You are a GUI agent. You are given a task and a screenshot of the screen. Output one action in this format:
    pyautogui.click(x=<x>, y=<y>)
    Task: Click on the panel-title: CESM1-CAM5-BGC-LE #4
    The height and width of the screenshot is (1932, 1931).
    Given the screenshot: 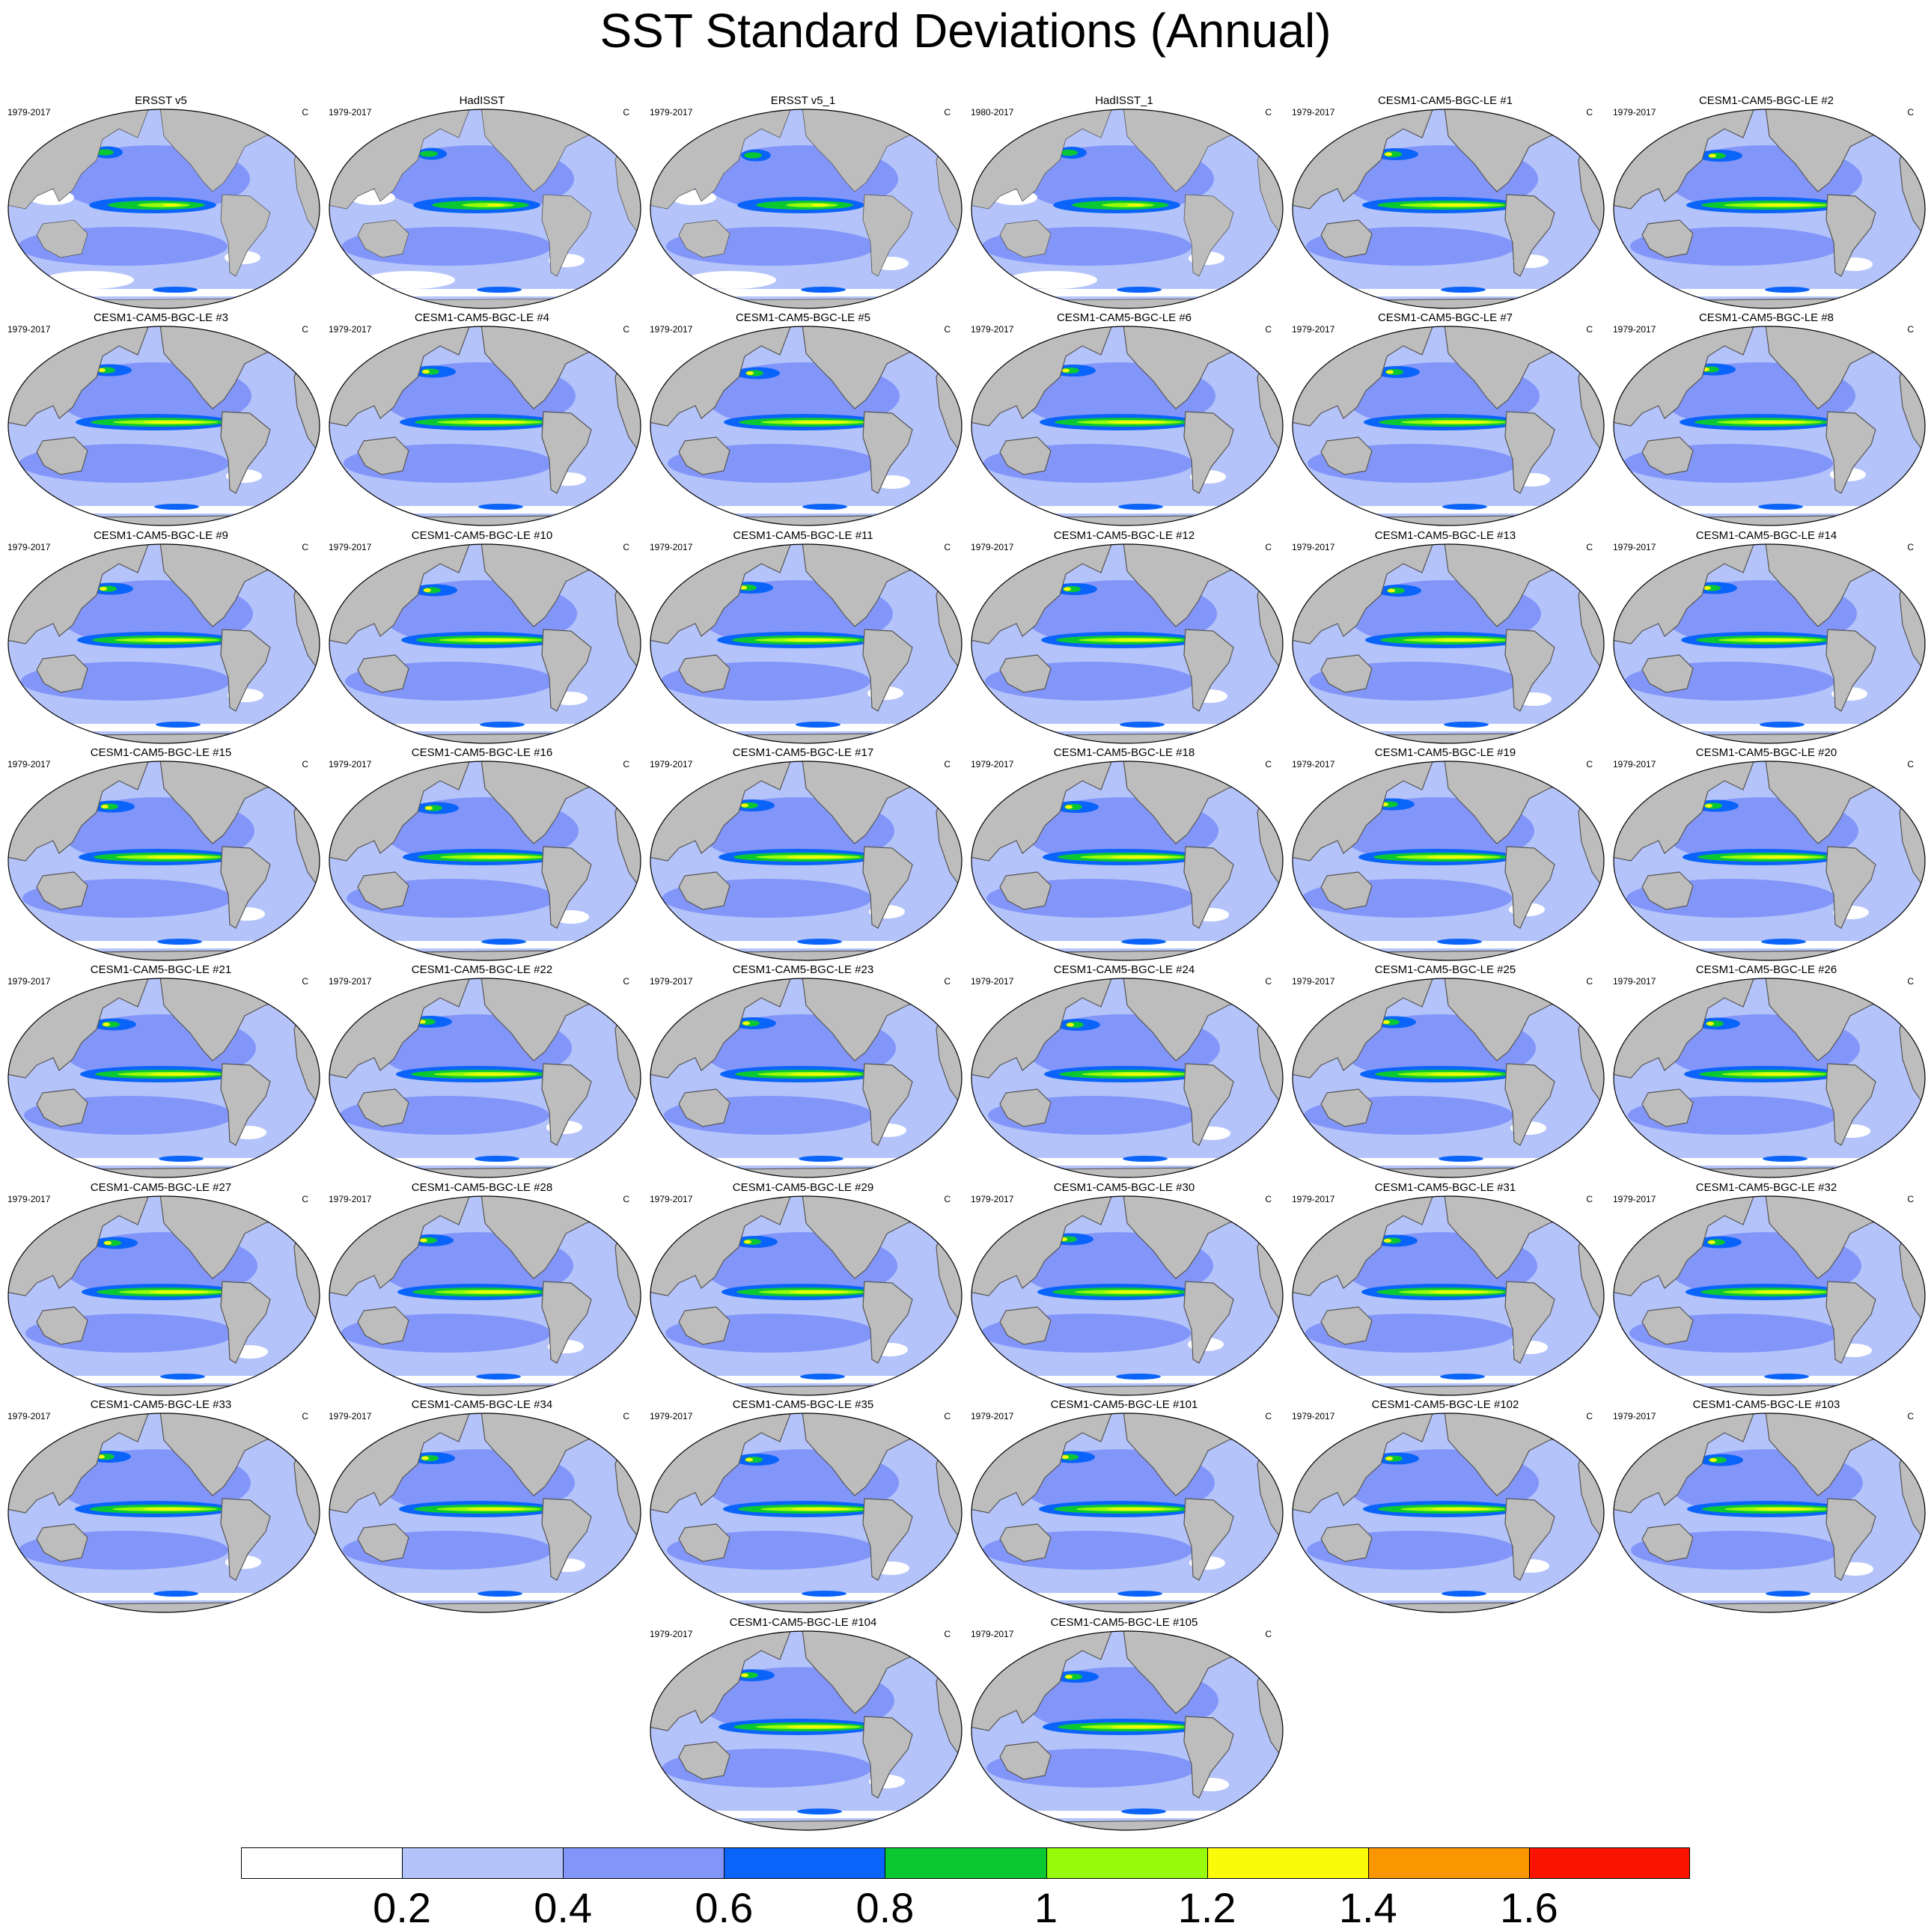 What is the action you would take?
    pyautogui.click(x=482, y=317)
    